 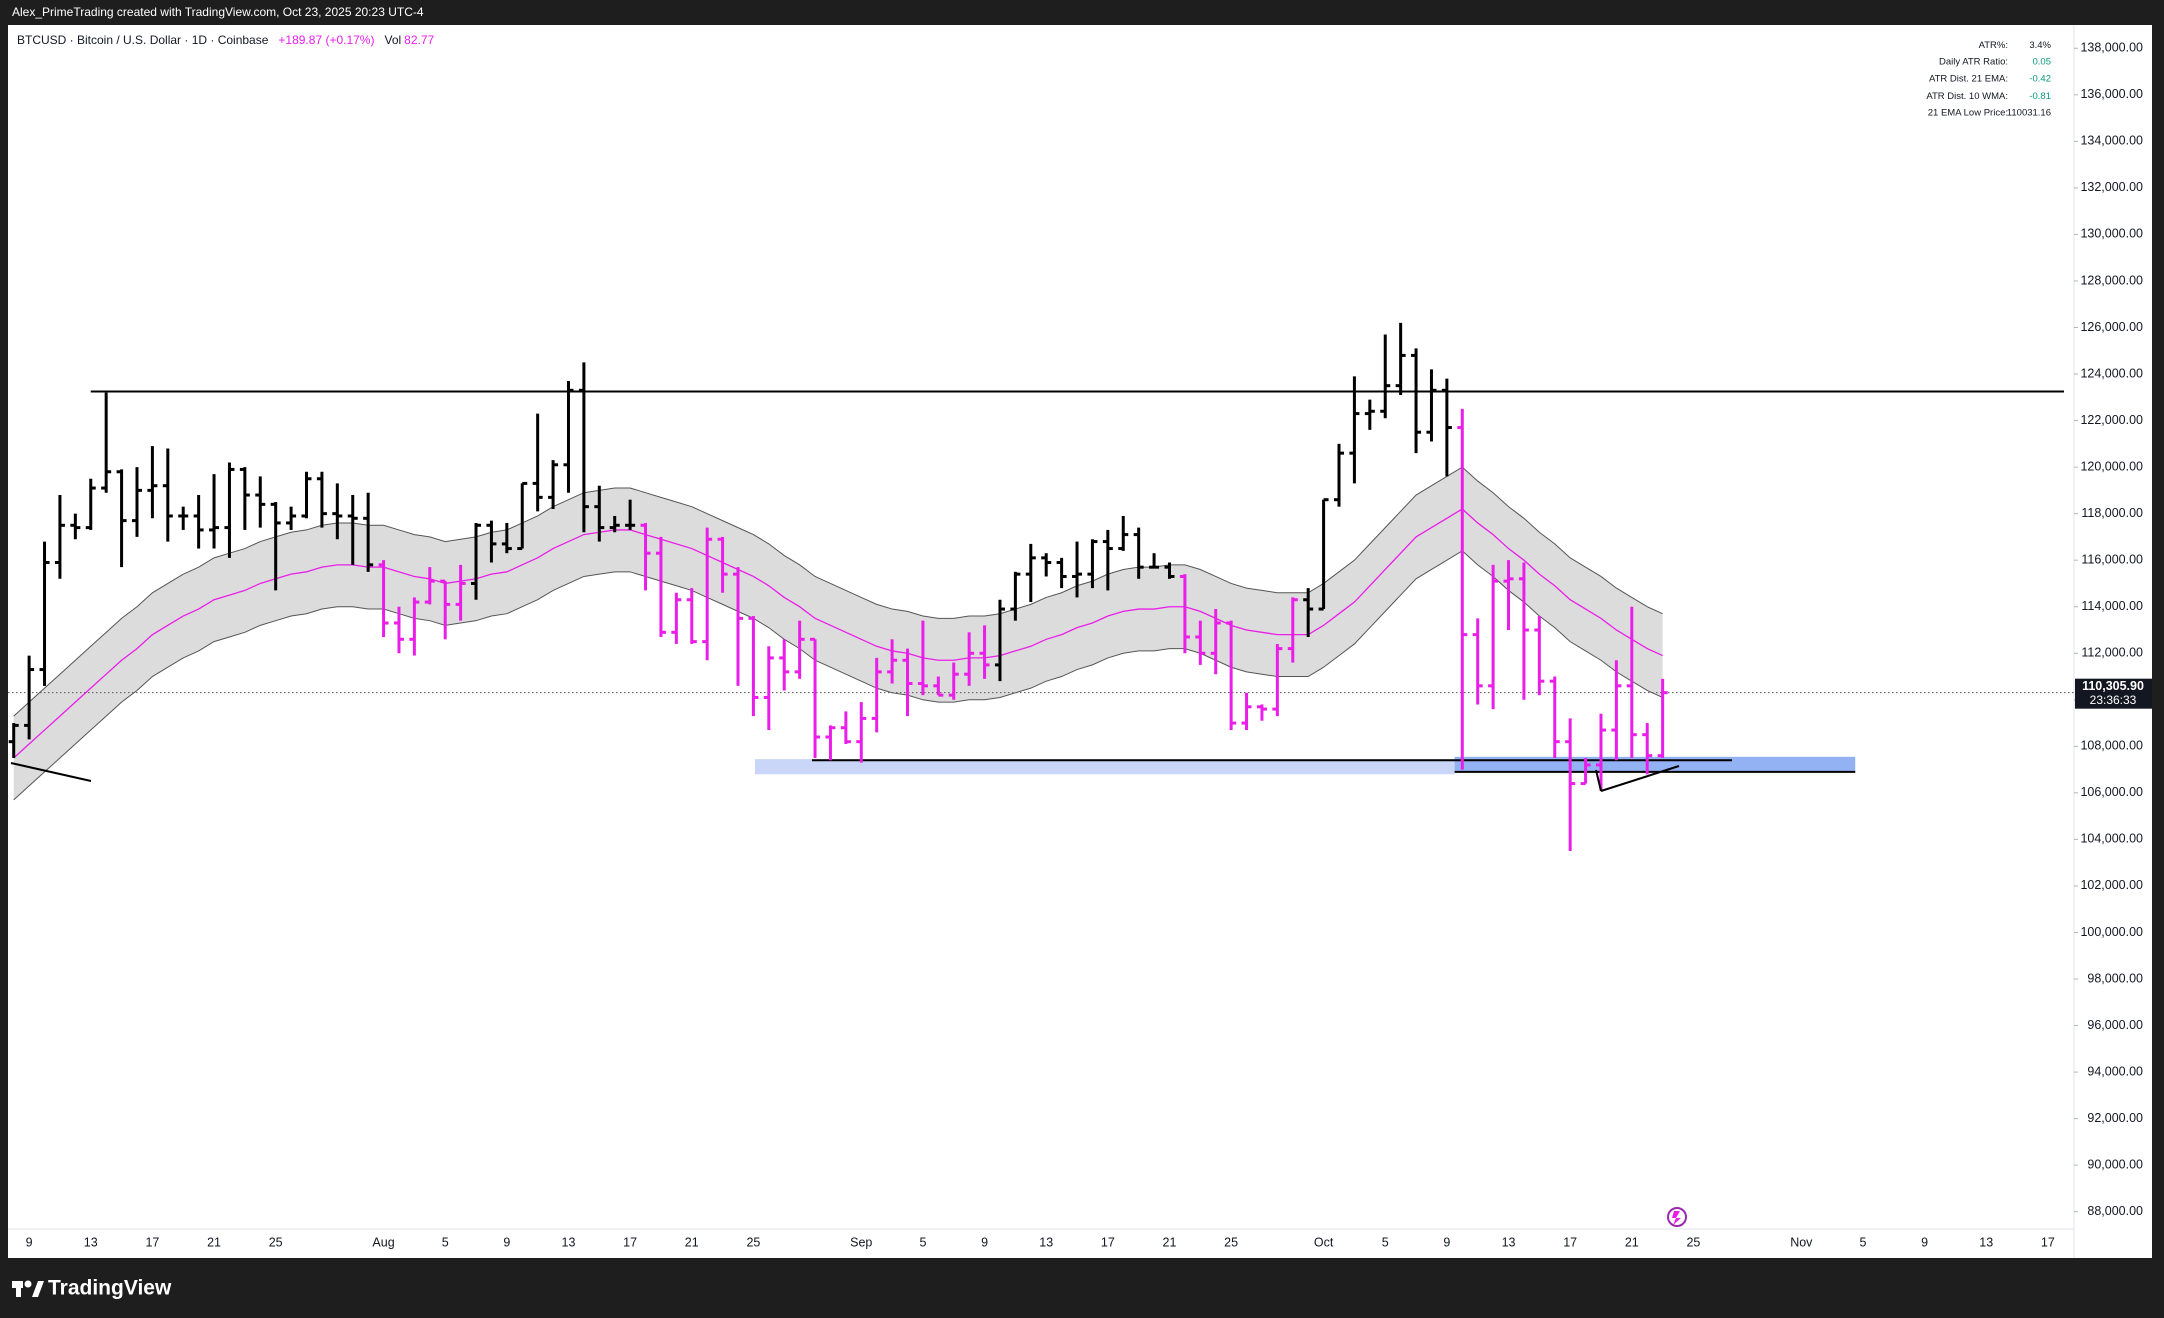 I want to click on y-tick-label: 94,000.00, so click(x=2115, y=1071).